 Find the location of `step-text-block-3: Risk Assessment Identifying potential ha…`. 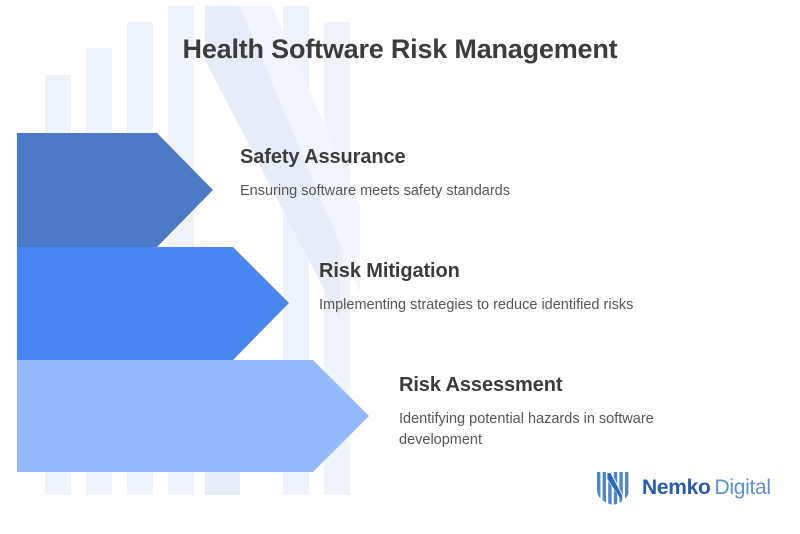

step-text-block-3: Risk Assessment Identifying potential ha… is located at coordinates (564, 412).